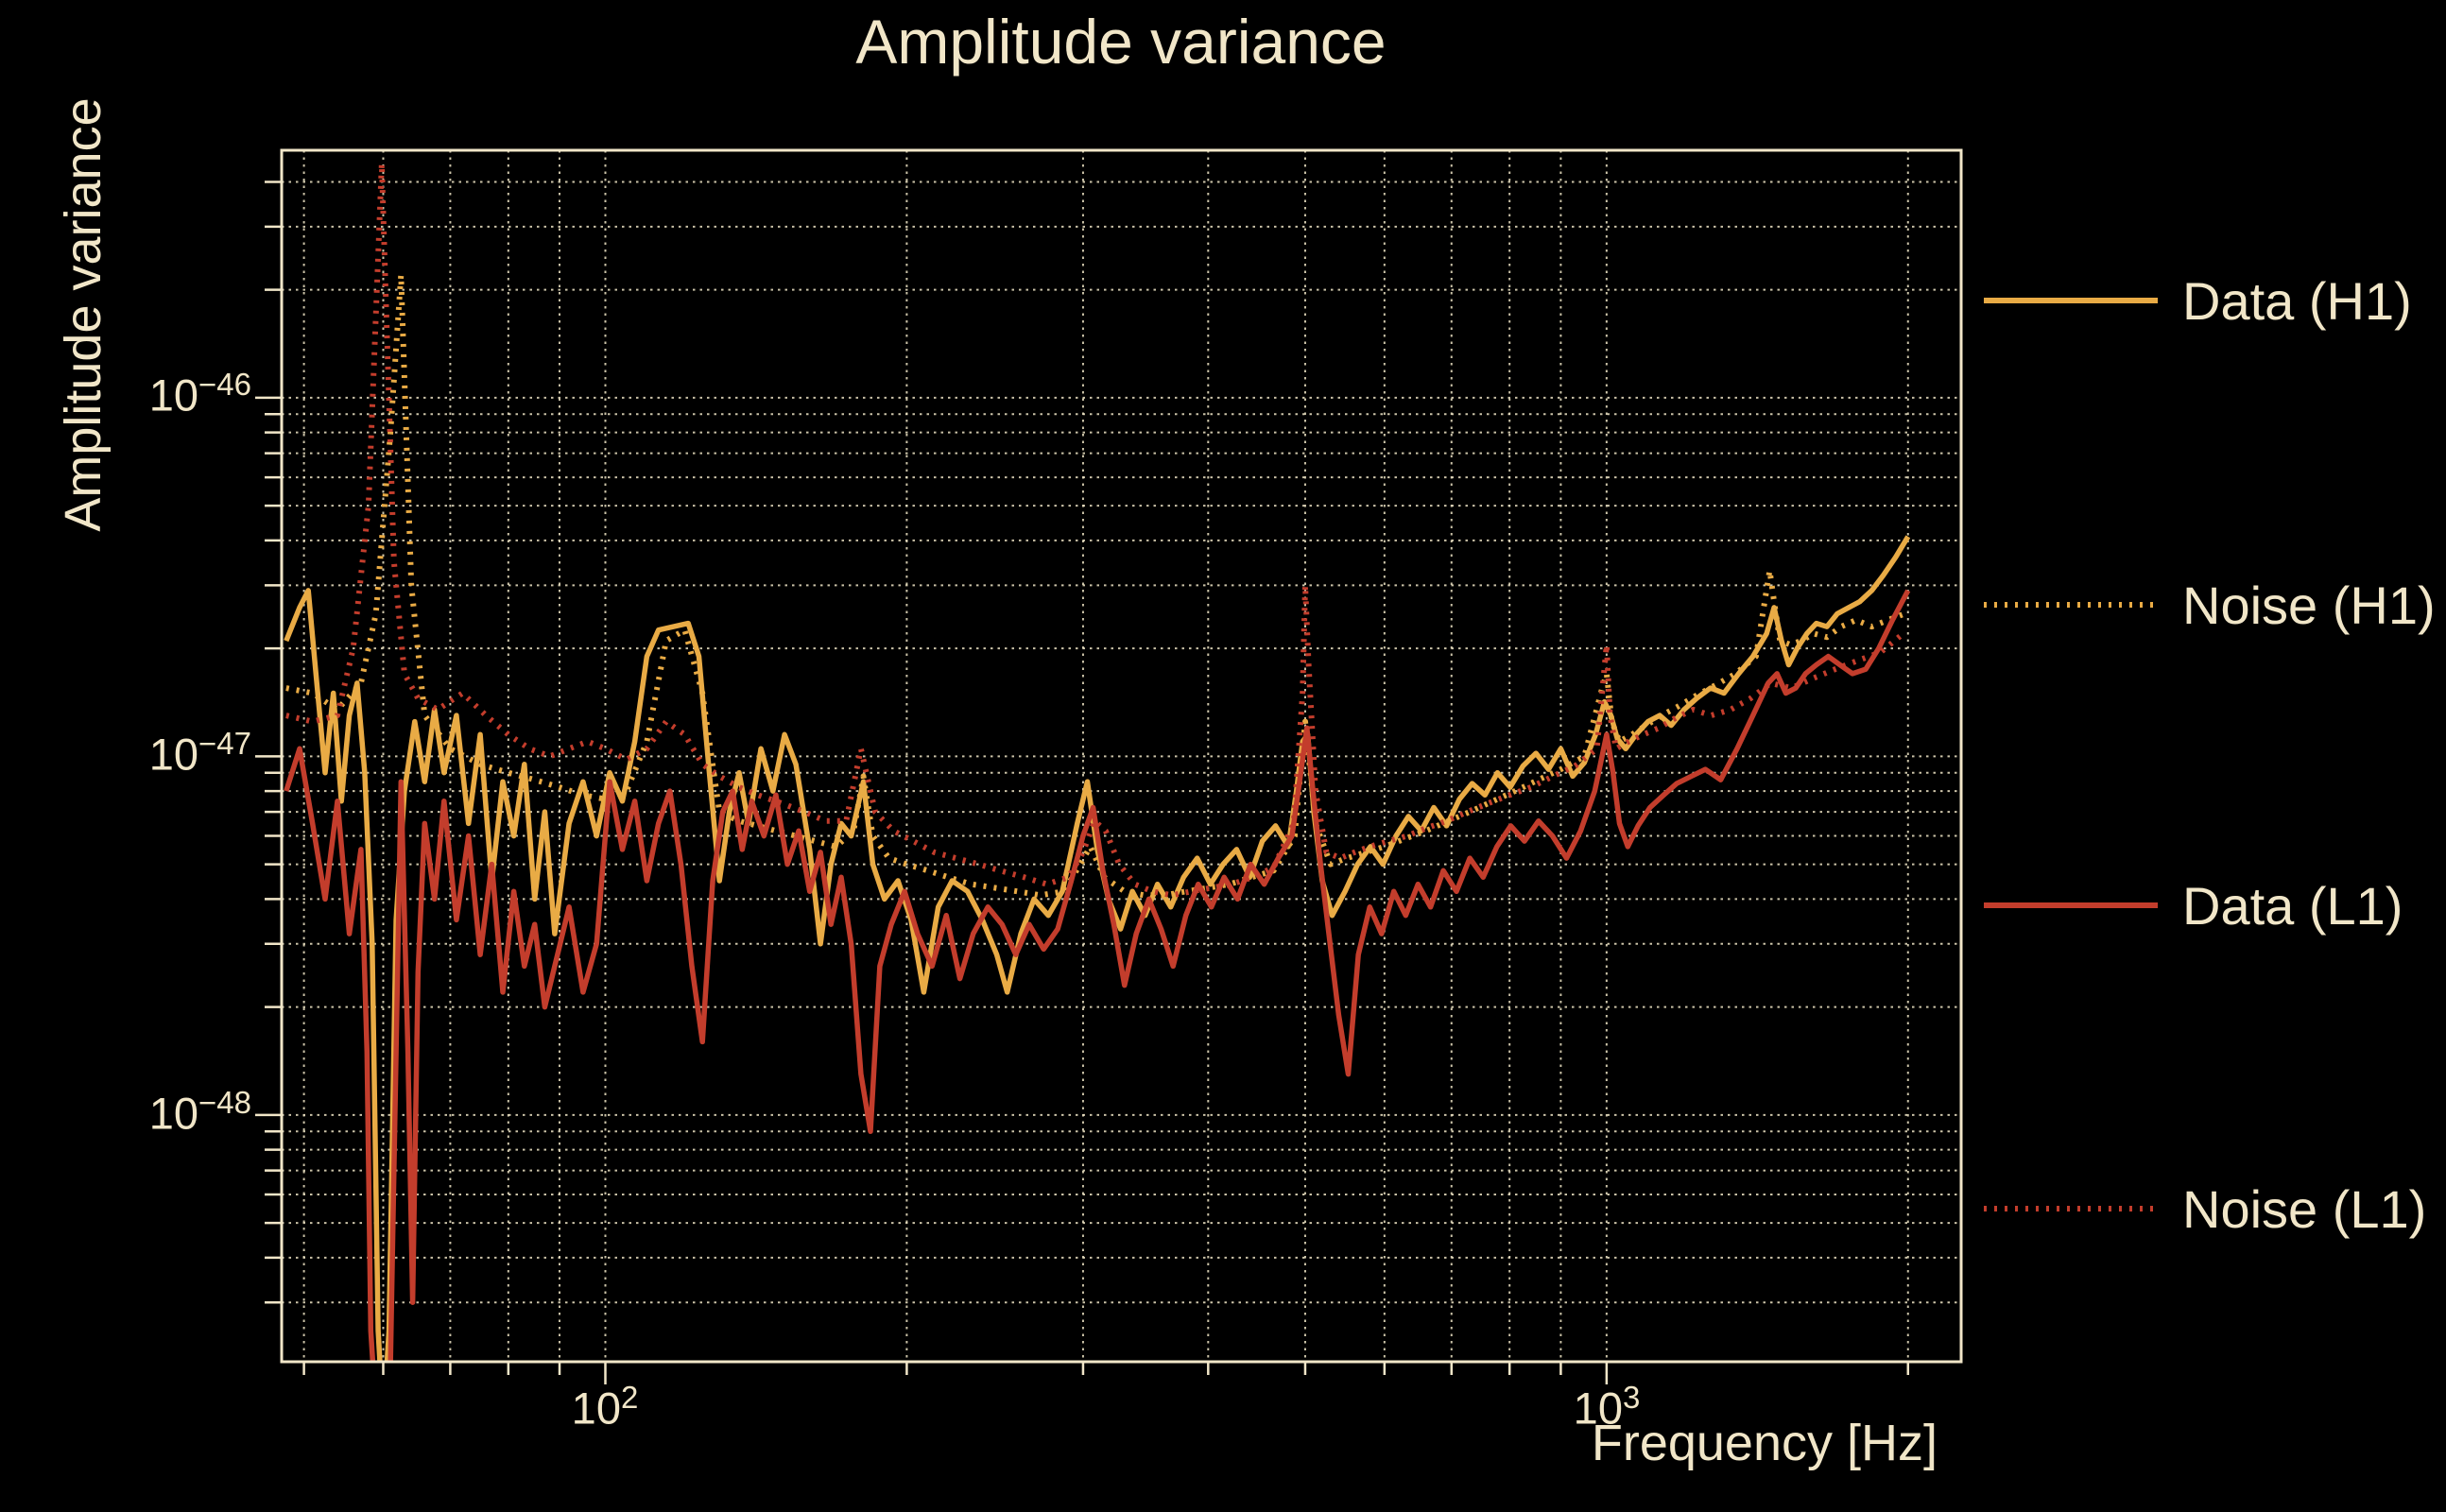 Image resolution: width=2446 pixels, height=1512 pixels. What do you see at coordinates (2292, 905) in the screenshot?
I see `legend-label: Data (L1)` at bounding box center [2292, 905].